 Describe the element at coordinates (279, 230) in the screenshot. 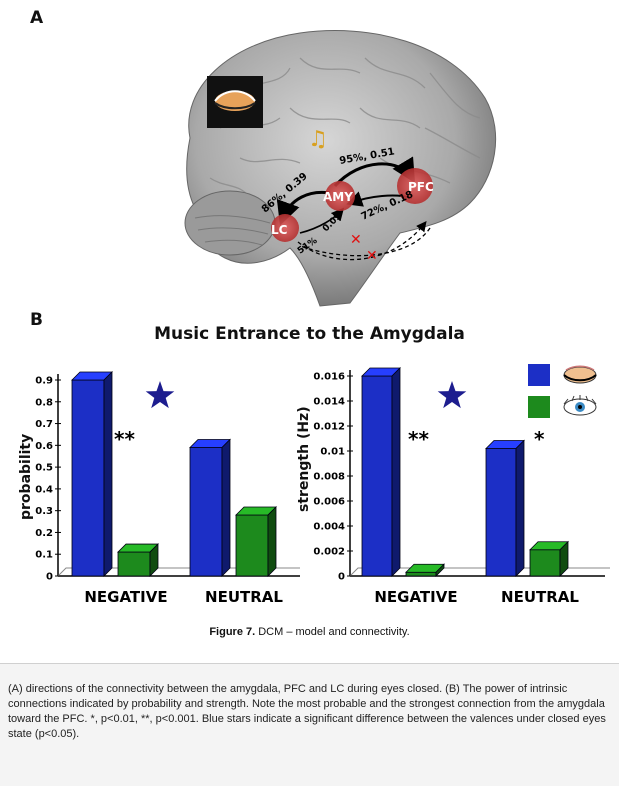

I see `label-lc: LC` at that location.